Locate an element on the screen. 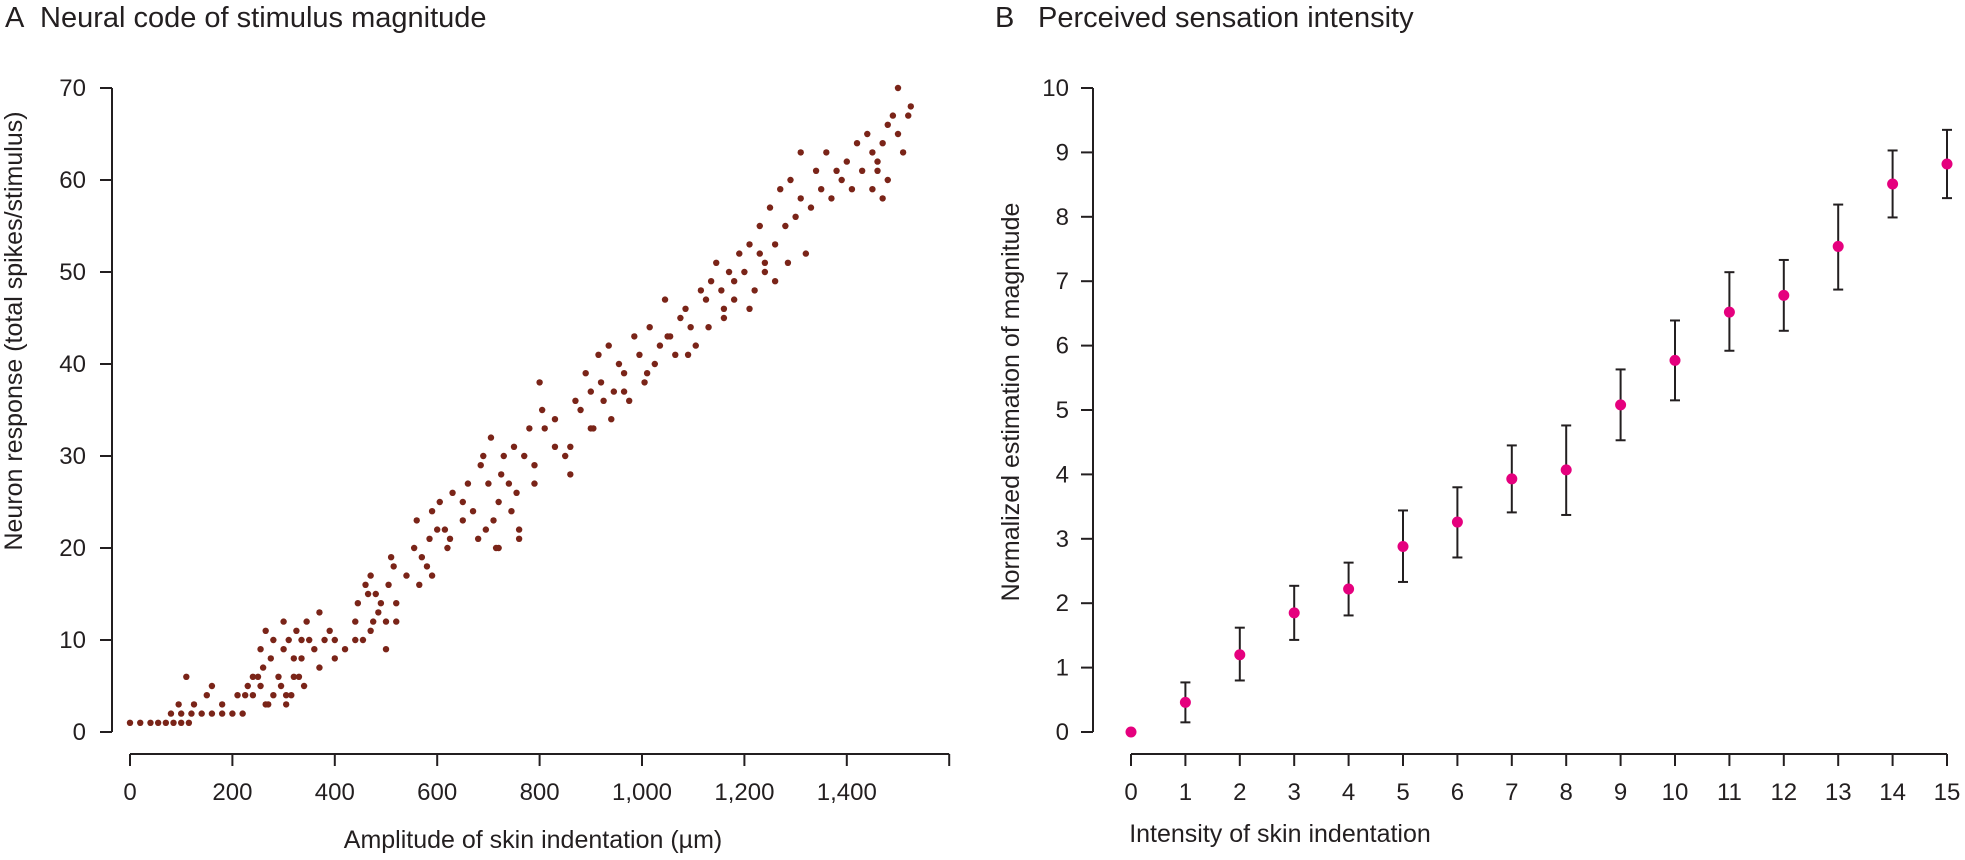 This screenshot has width=1965, height=860. panel-a-x-tick-label: 1,000 is located at coordinates (642, 792).